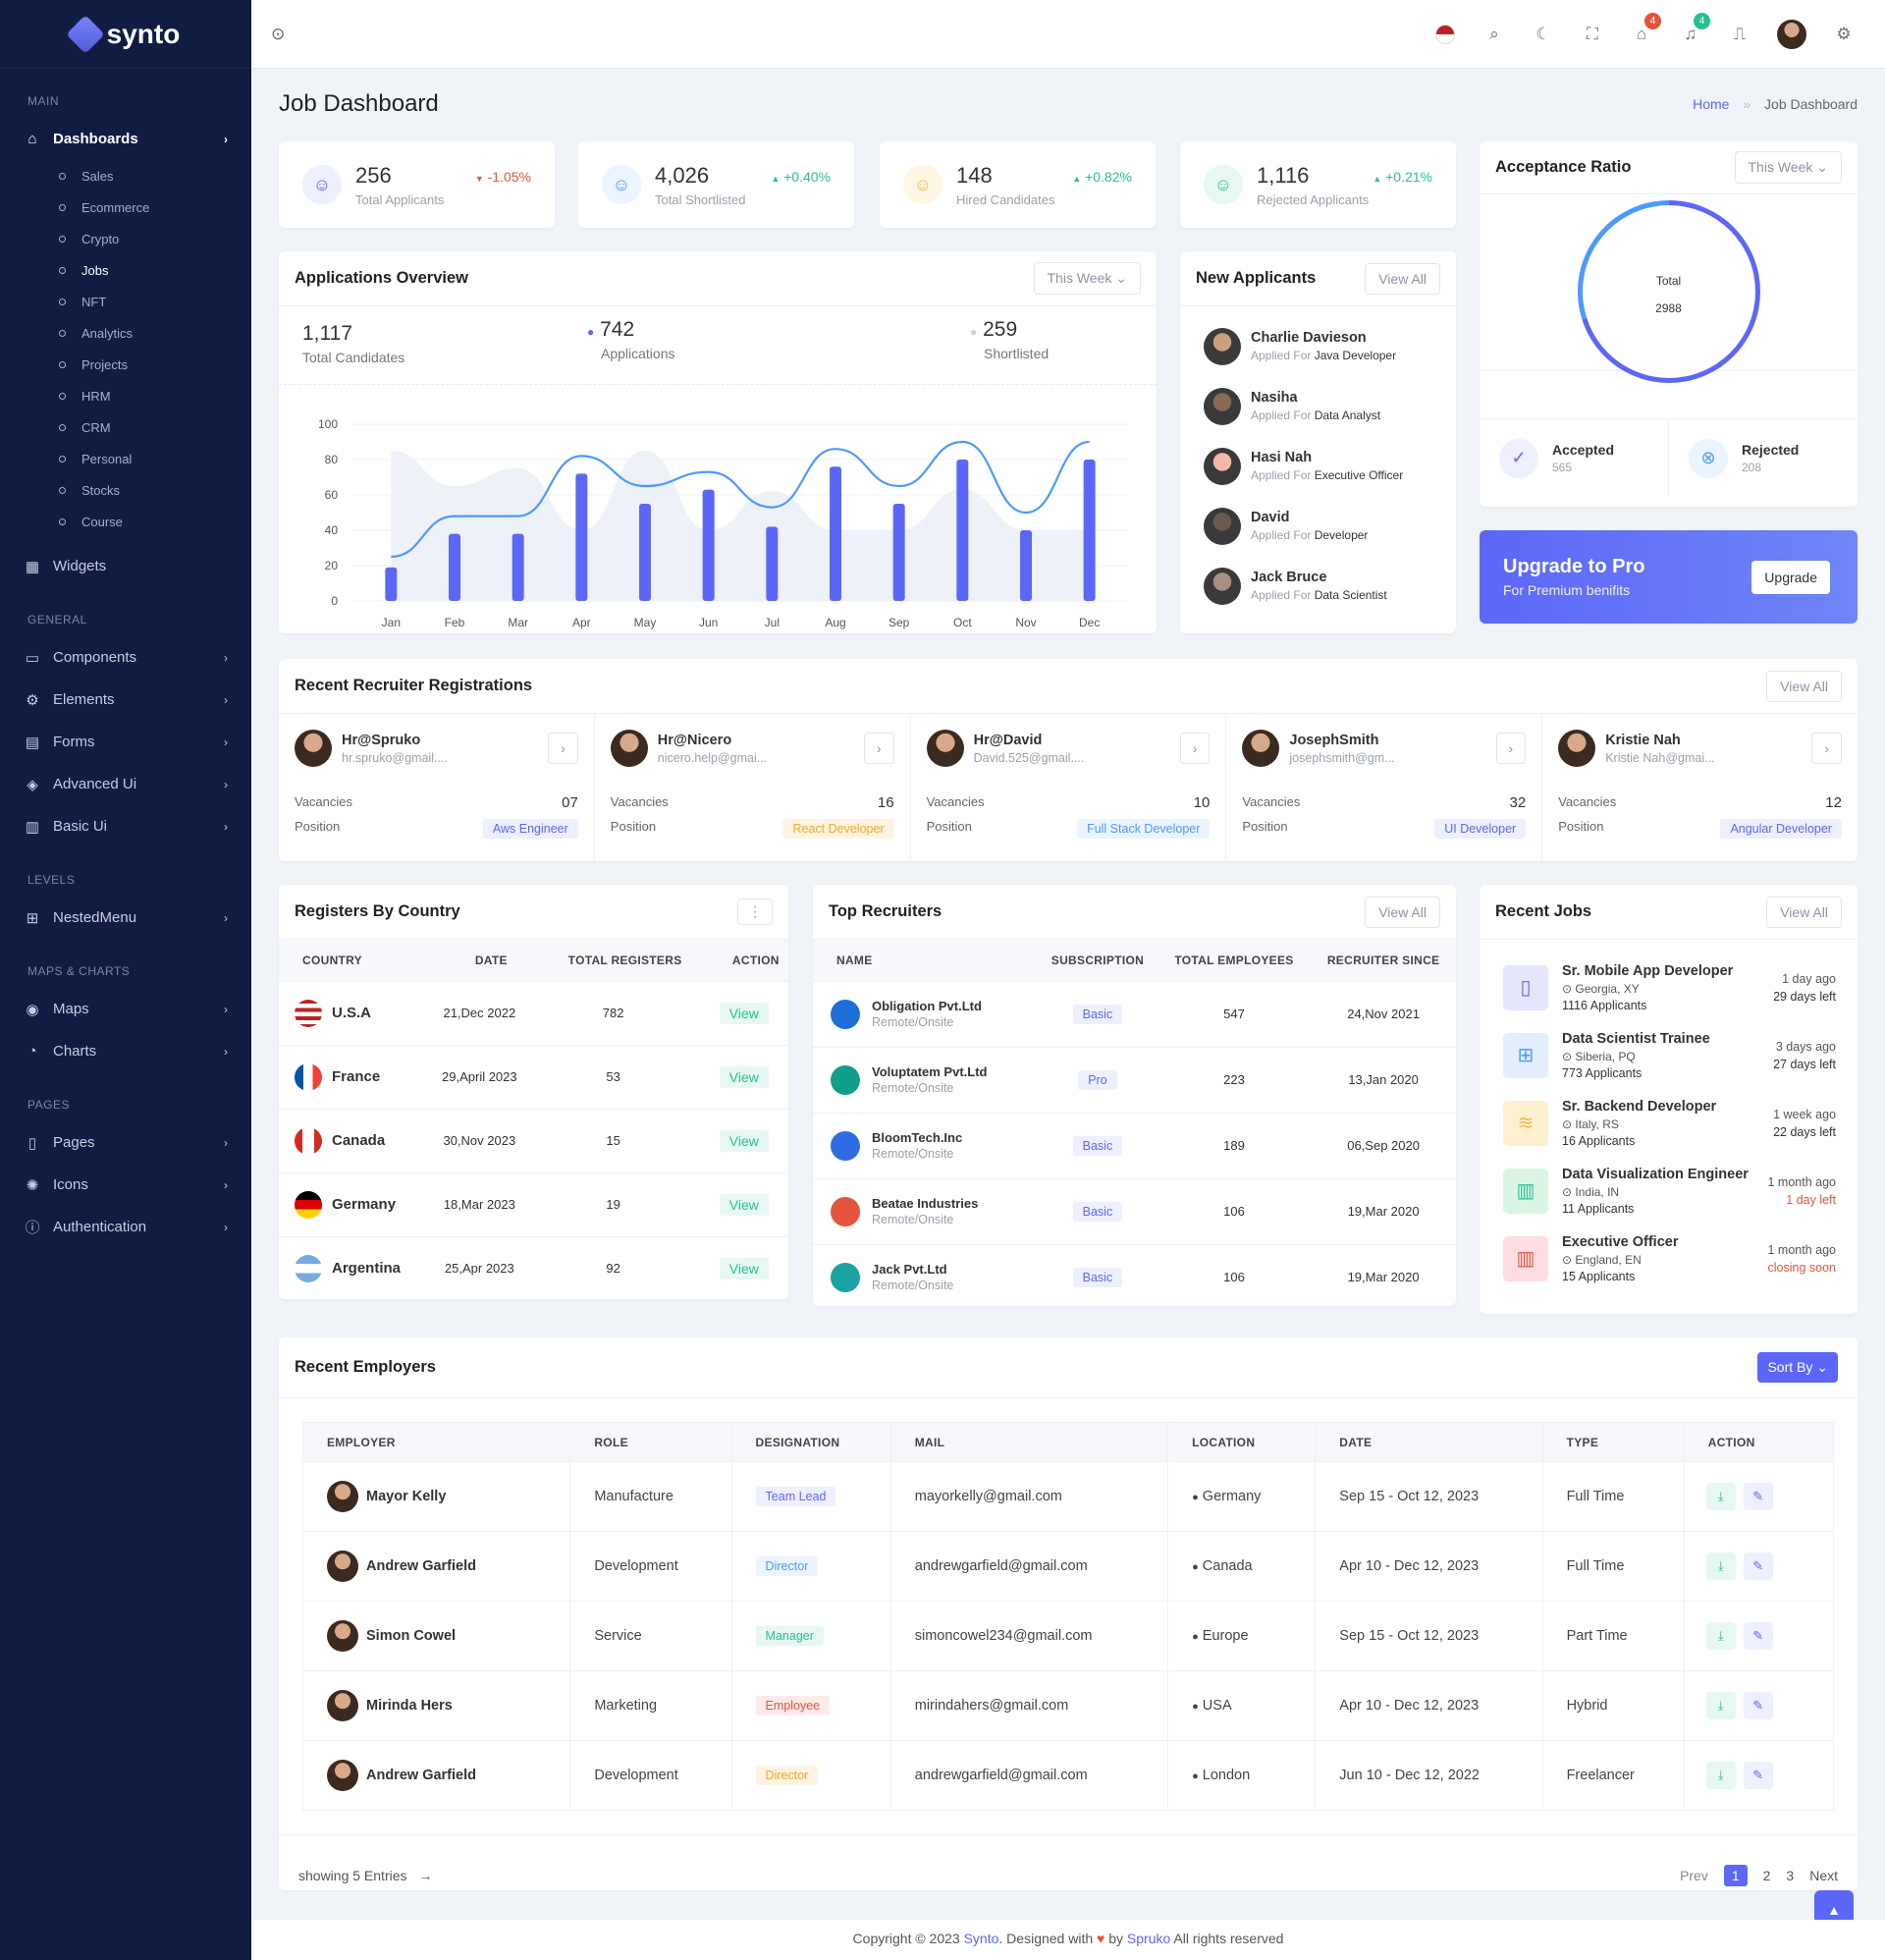  What do you see at coordinates (1694, 28) in the screenshot?
I see `bell-icon: ♫ 4` at bounding box center [1694, 28].